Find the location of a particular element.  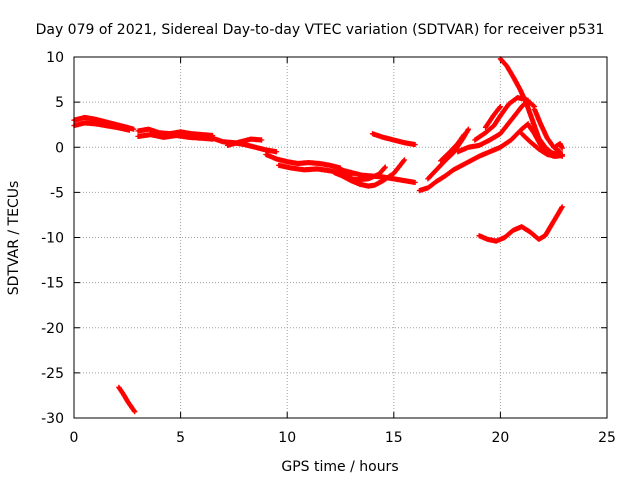

y-tick-label: -10 is located at coordinates (52, 239).